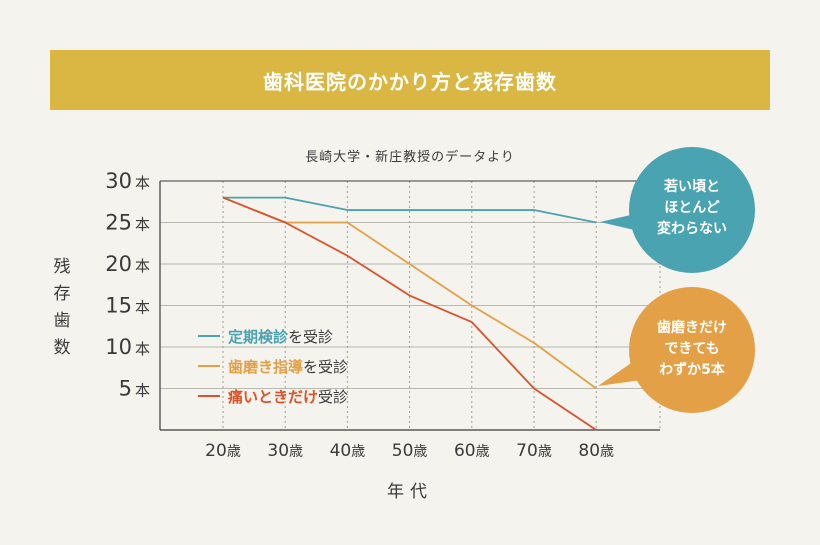 The image size is (820, 545). I want to click on callout-bottom-line: 歯磨きだけ, so click(692, 328).